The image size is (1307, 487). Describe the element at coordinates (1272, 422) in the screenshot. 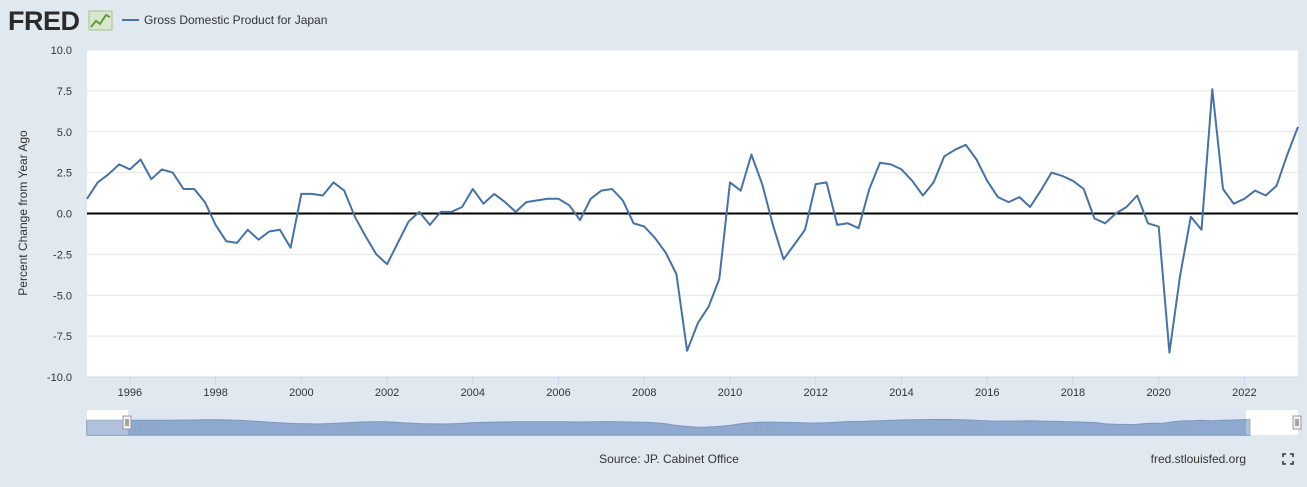

I see `navigator-outside-right` at that location.